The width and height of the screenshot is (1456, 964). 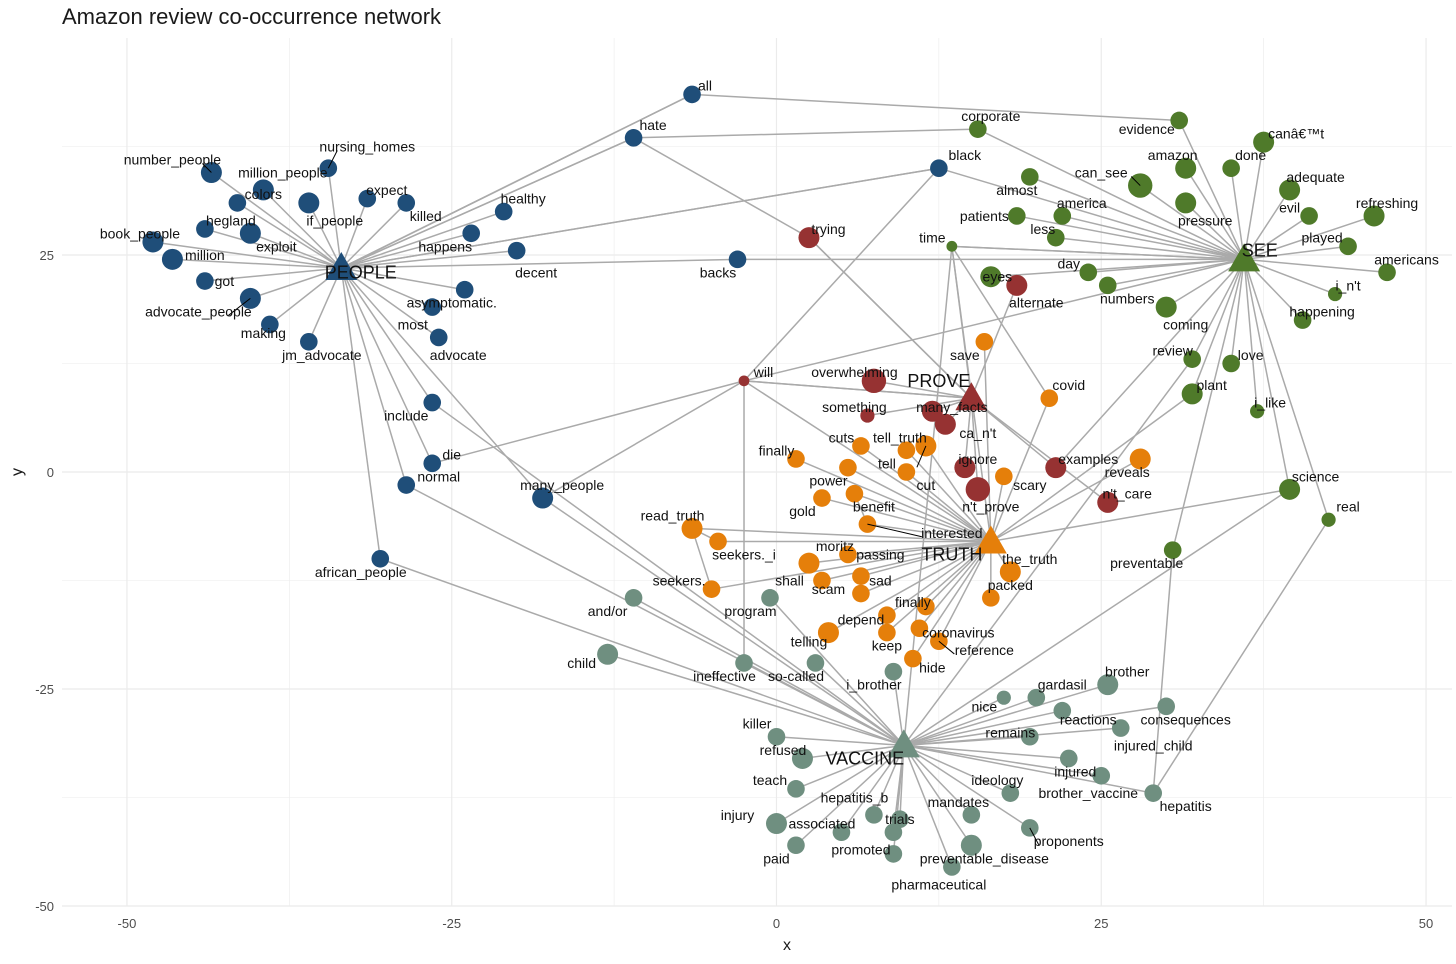 What do you see at coordinates (854, 372) in the screenshot?
I see `node-label: overwhelming` at bounding box center [854, 372].